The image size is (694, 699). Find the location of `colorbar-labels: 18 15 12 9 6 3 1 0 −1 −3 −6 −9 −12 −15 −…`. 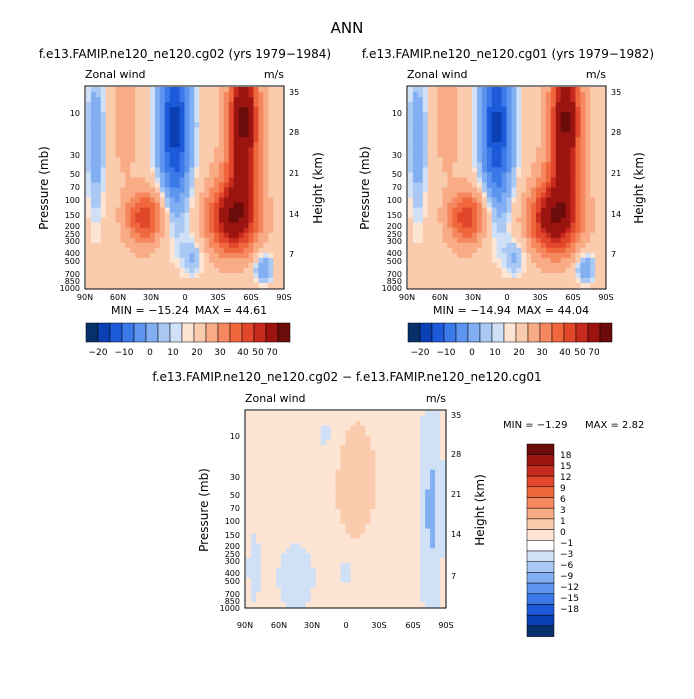

colorbar-labels: 18 15 12 9 6 3 1 0 −1 −3 −6 −9 −12 −15 −… is located at coordinates (569, 533).